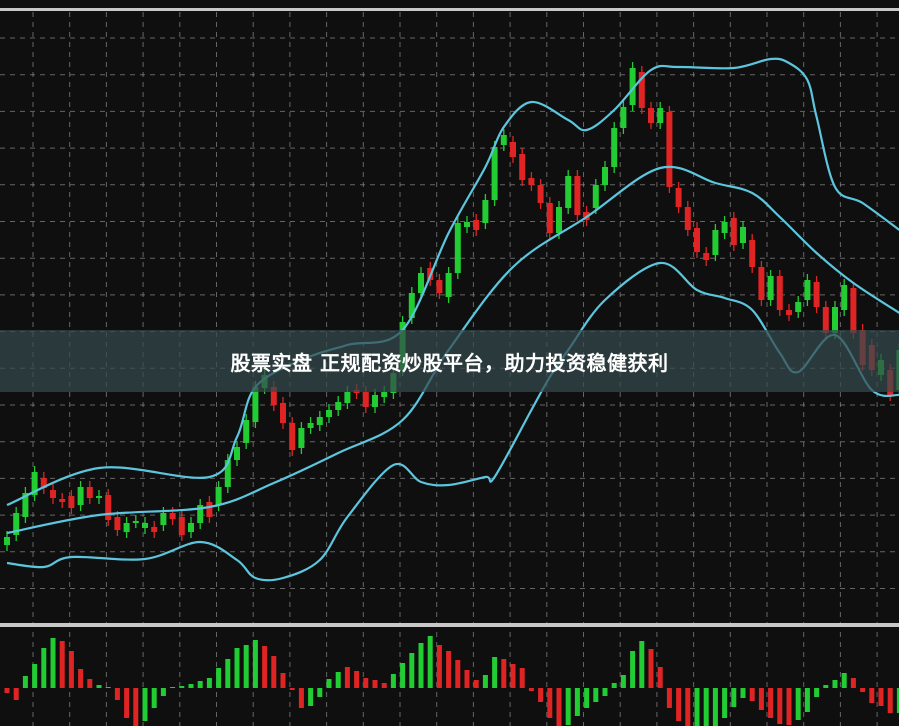 This screenshot has width=899, height=726. I want to click on overlay-banner: 股票实盘 正规配资炒股平台，助力投资稳健获利, so click(449, 361).